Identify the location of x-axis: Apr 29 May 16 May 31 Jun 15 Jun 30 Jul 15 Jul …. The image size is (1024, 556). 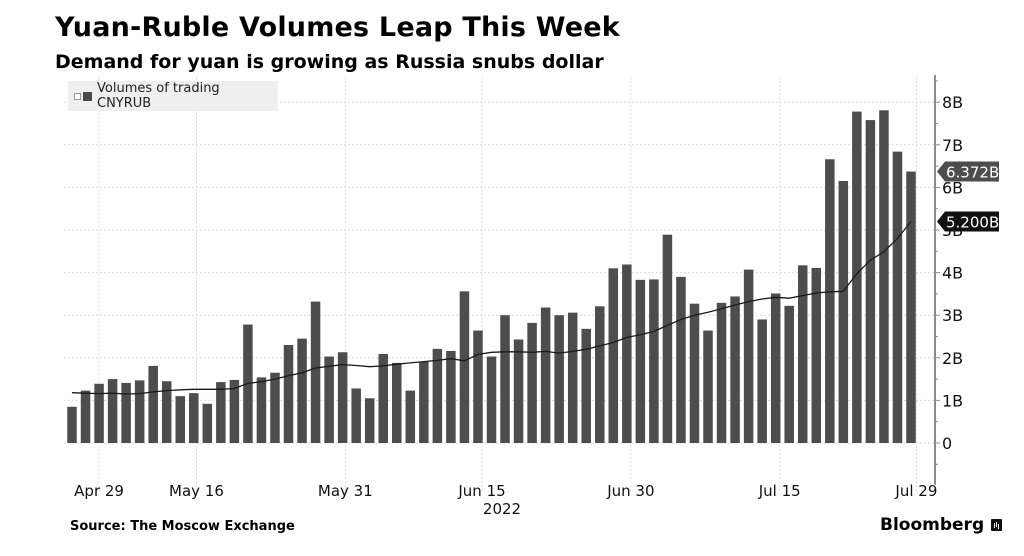
(505, 500).